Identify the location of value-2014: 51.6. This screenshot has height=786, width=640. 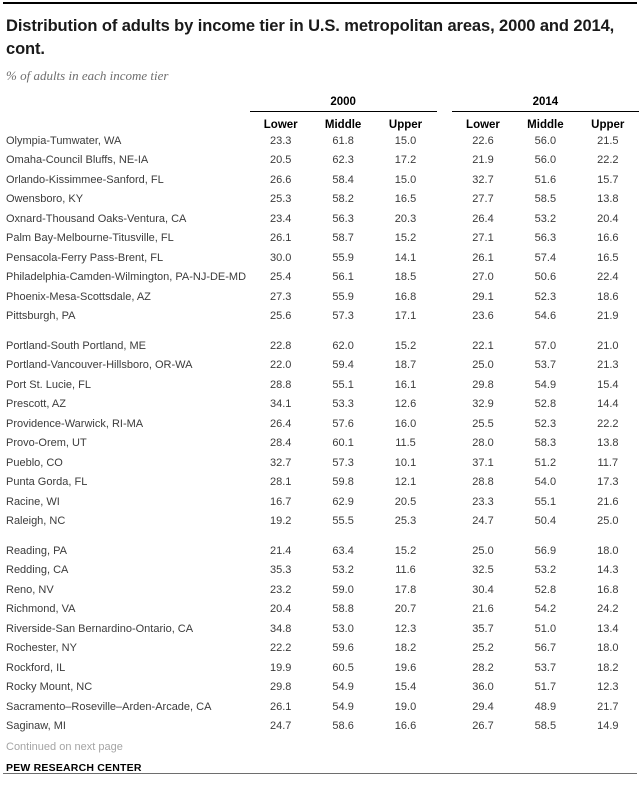
(545, 179).